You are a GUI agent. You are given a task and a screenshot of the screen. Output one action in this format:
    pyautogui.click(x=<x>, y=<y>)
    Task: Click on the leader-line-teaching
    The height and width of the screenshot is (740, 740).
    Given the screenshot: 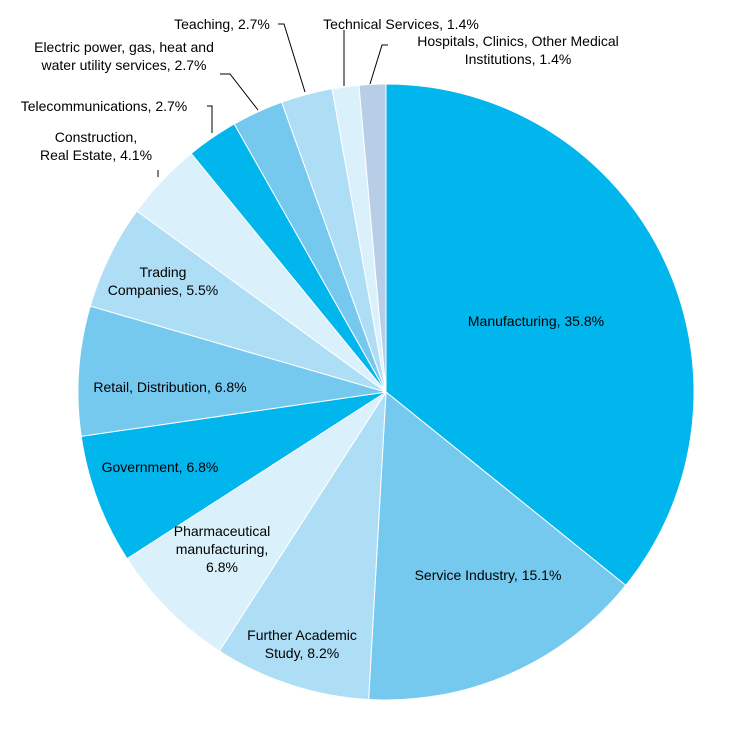 What is the action you would take?
    pyautogui.click(x=292, y=58)
    